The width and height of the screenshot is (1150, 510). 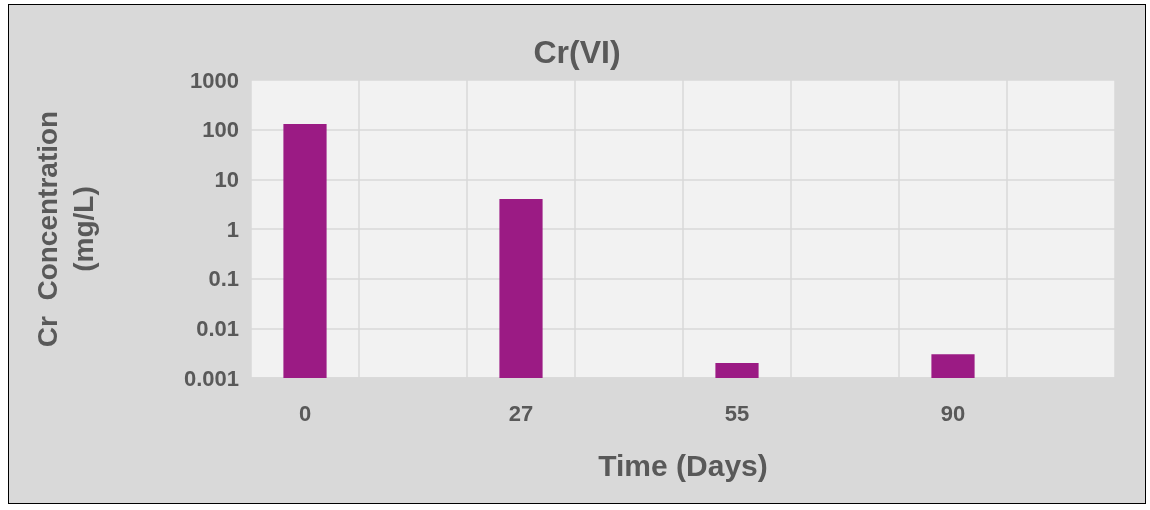 What do you see at coordinates (214, 80) in the screenshot?
I see `y-tick-label: 1000` at bounding box center [214, 80].